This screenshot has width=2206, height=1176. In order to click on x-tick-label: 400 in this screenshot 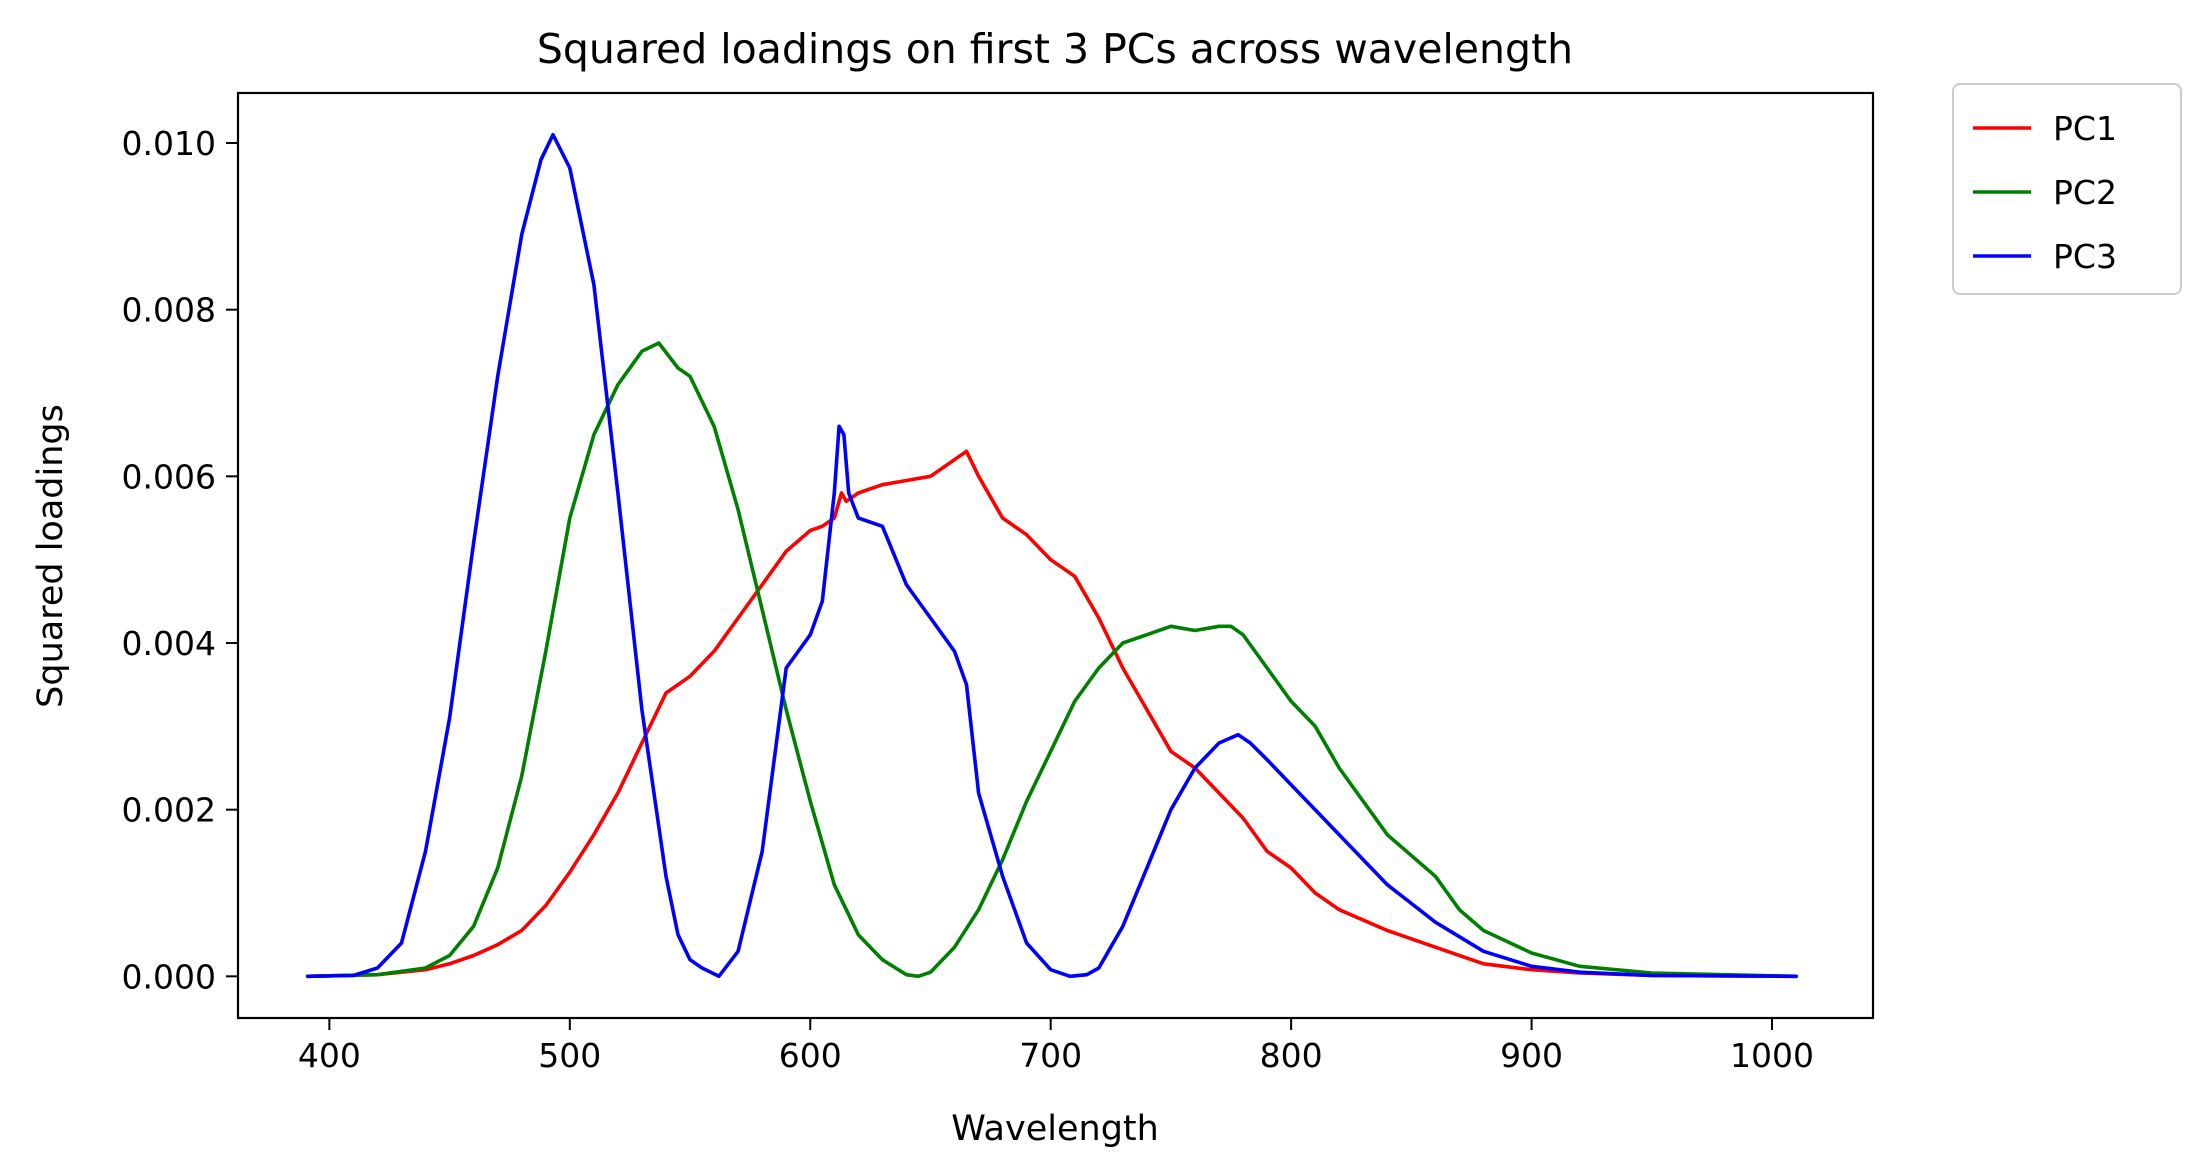, I will do `click(329, 1055)`.